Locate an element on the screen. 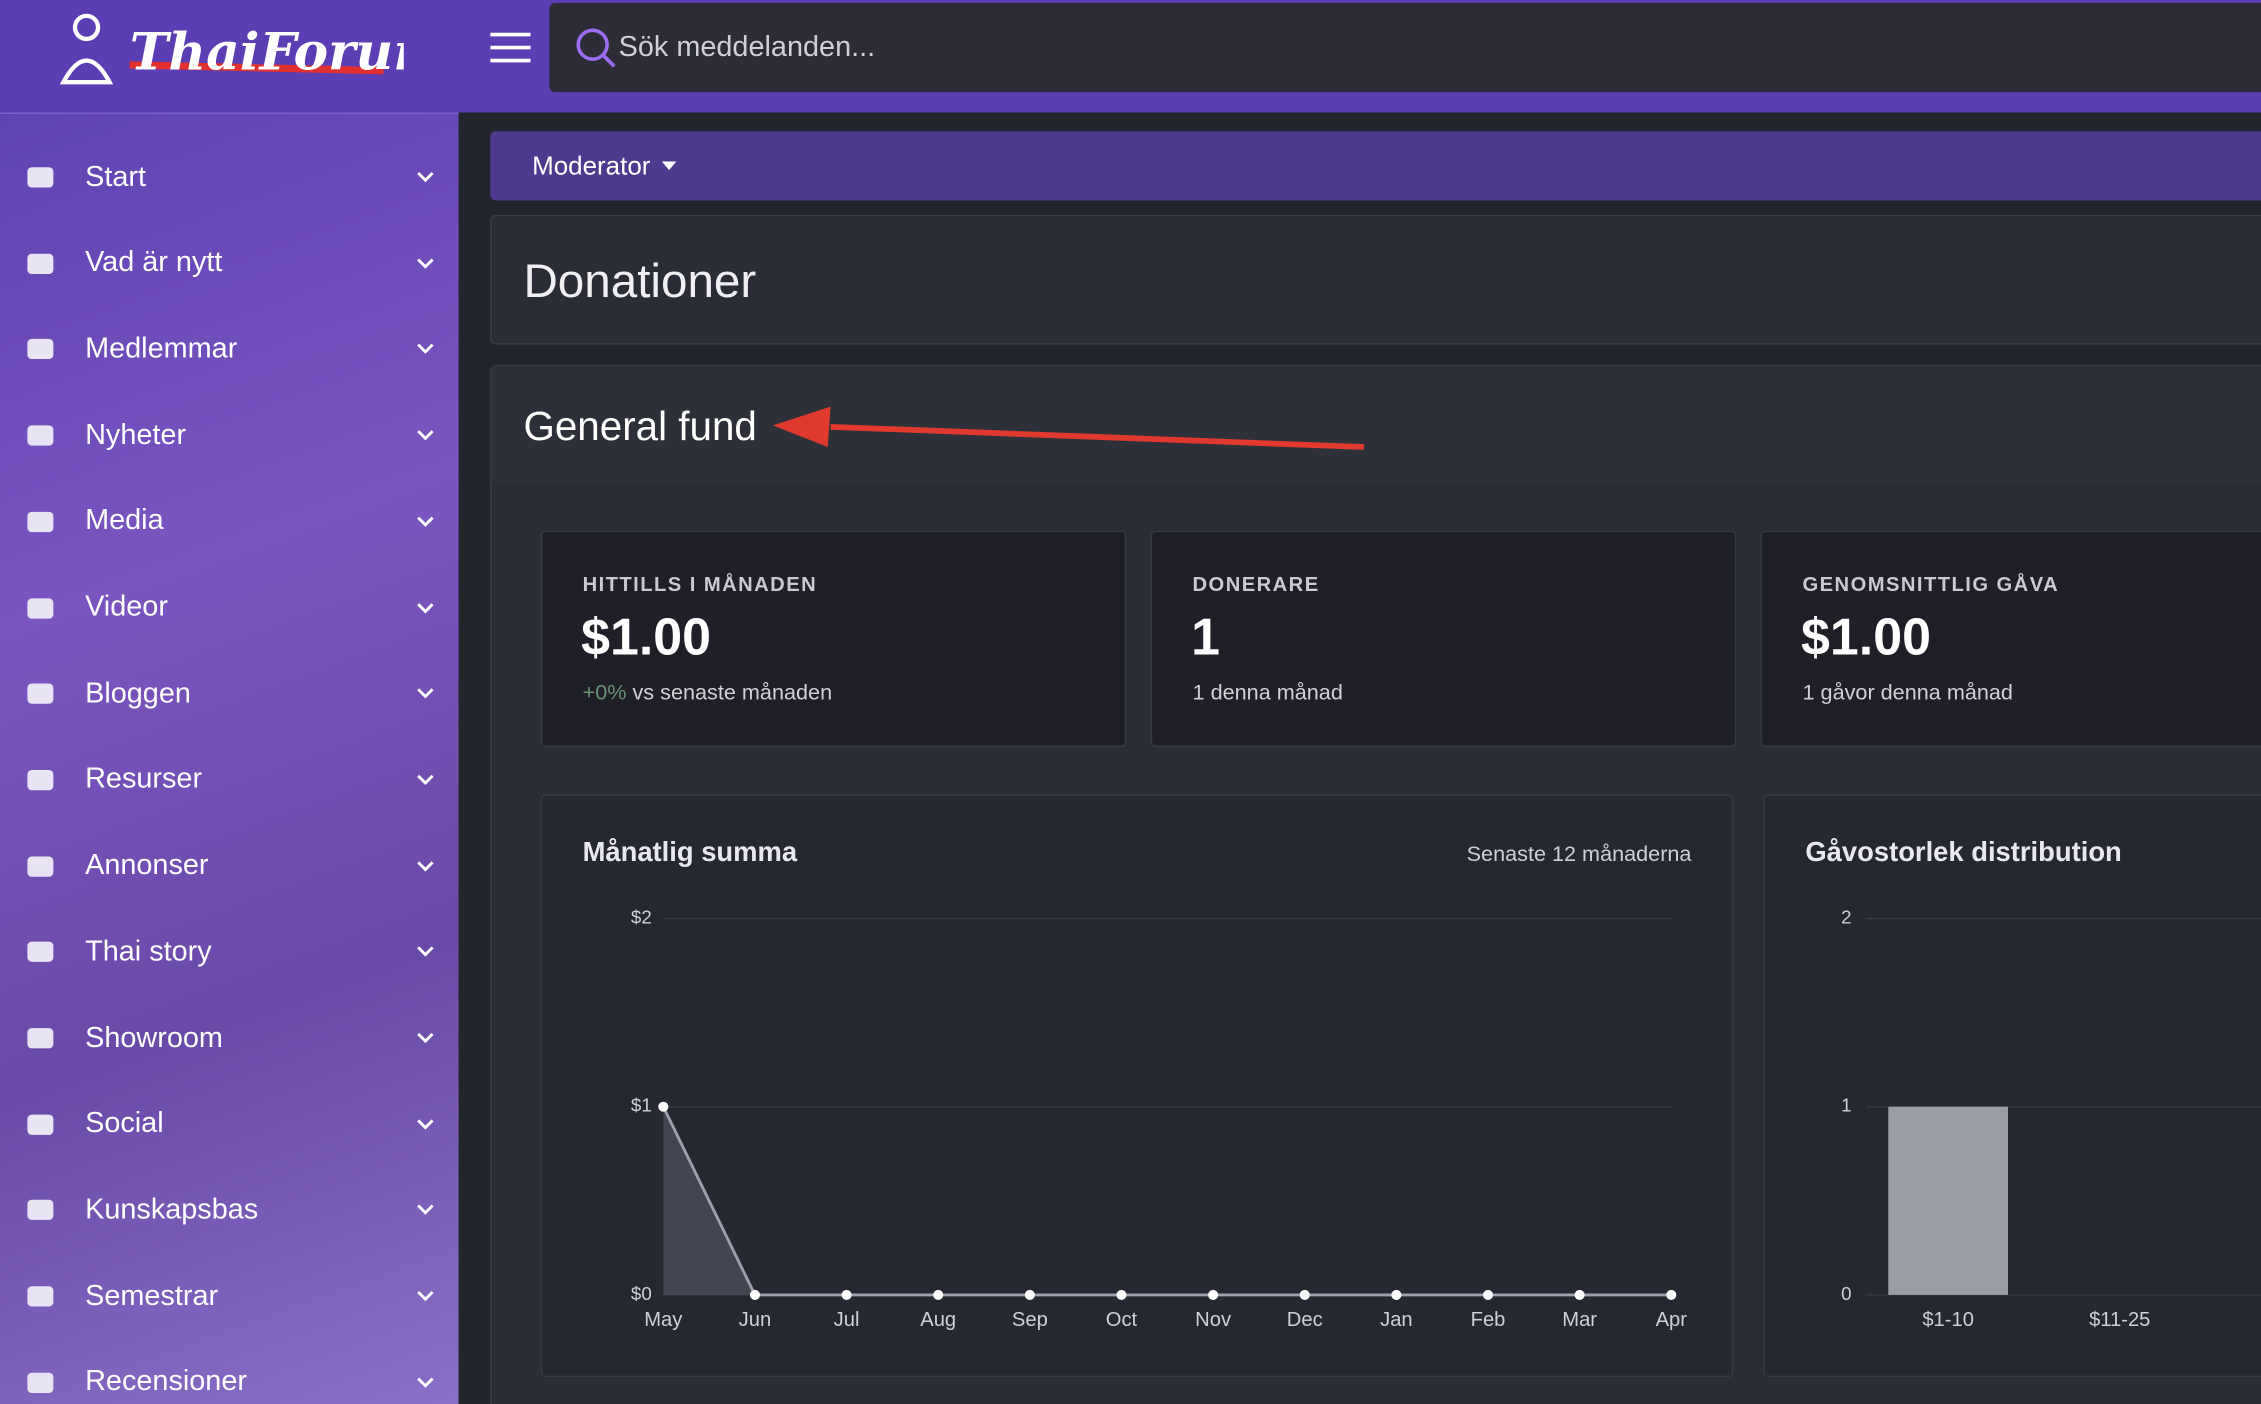 The image size is (2261, 1404). nav-item: Kunskapsbas is located at coordinates (229, 1211).